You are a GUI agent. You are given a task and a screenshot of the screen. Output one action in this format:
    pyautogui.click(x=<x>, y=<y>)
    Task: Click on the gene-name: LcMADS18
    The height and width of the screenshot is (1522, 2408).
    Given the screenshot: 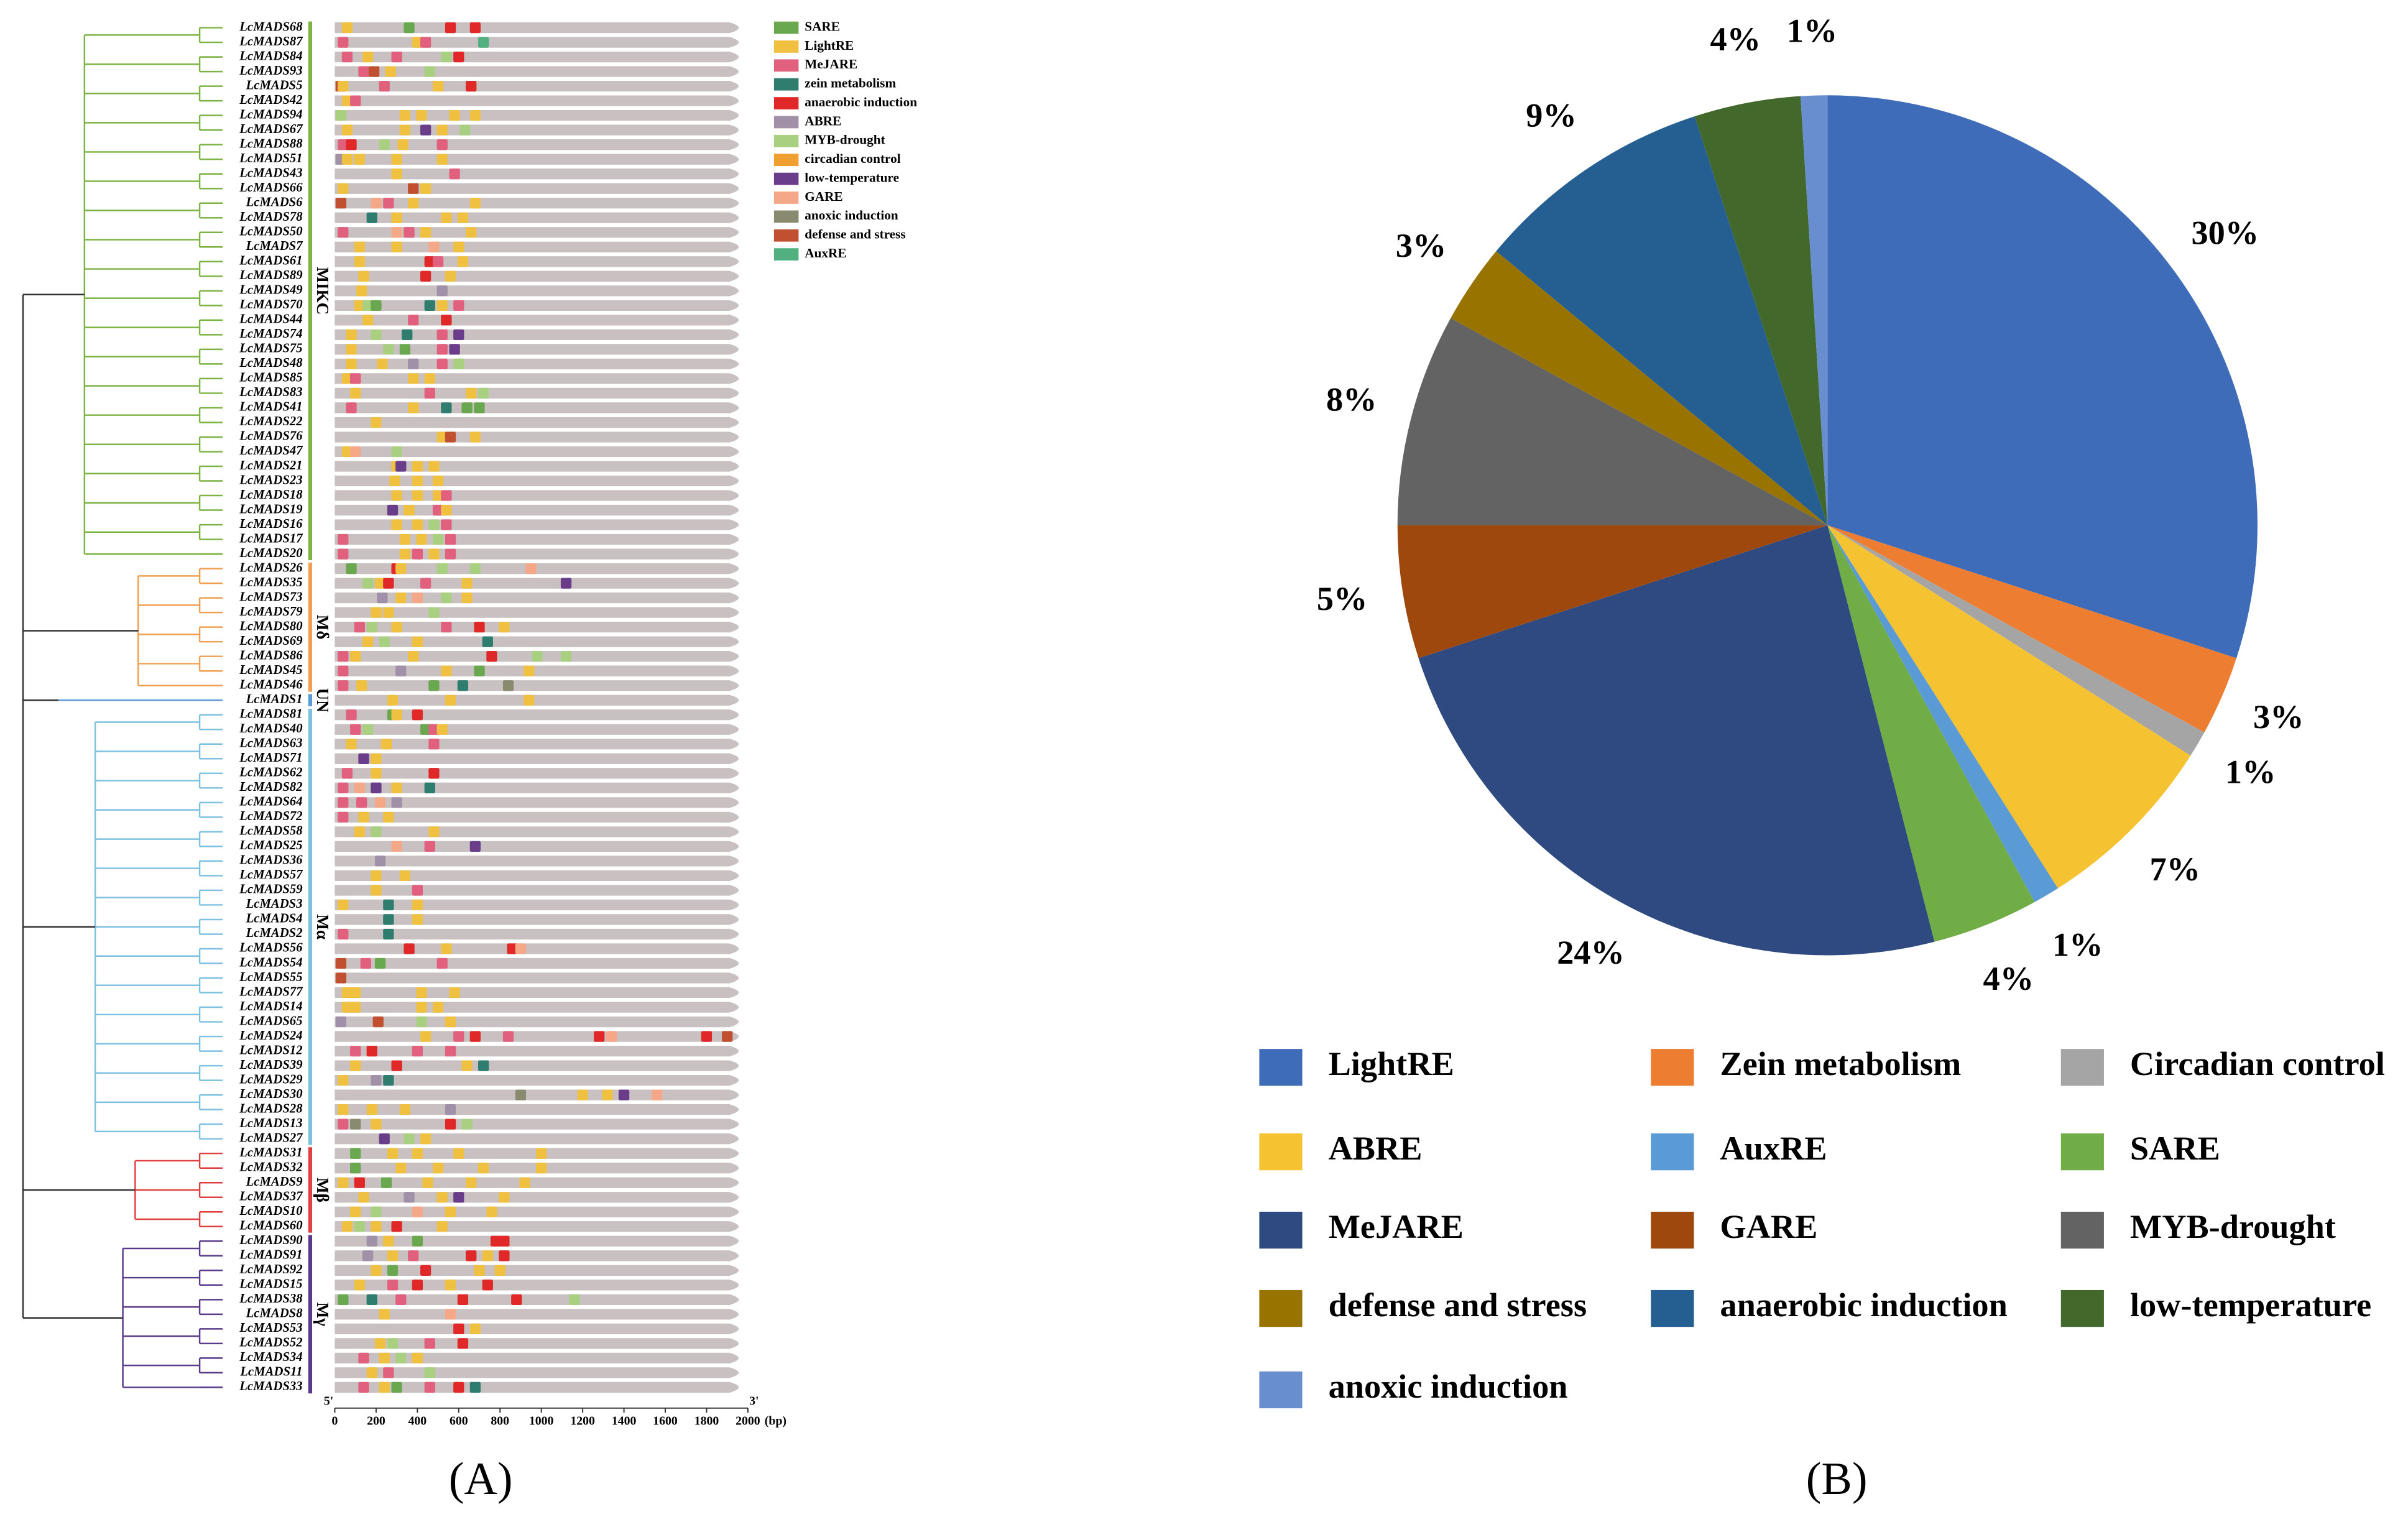 What is the action you would take?
    pyautogui.click(x=271, y=495)
    